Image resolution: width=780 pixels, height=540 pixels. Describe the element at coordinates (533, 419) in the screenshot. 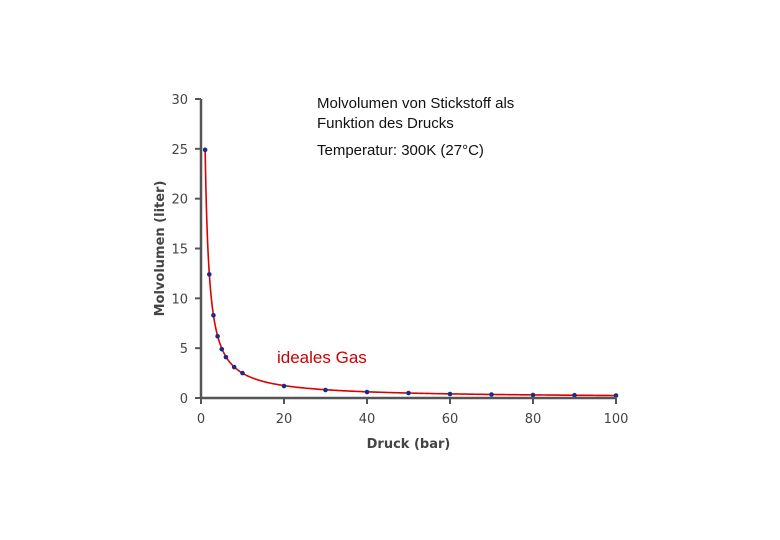

I see `x-tick-label: 80` at that location.